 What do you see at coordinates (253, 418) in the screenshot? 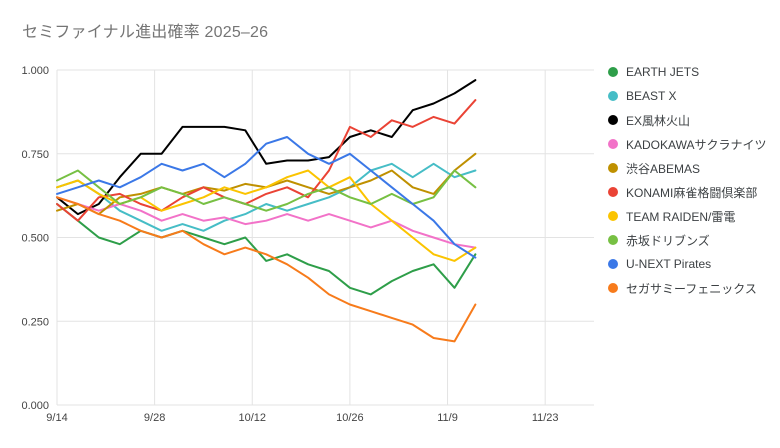
I see `x-tick-label: 10/12` at bounding box center [253, 418].